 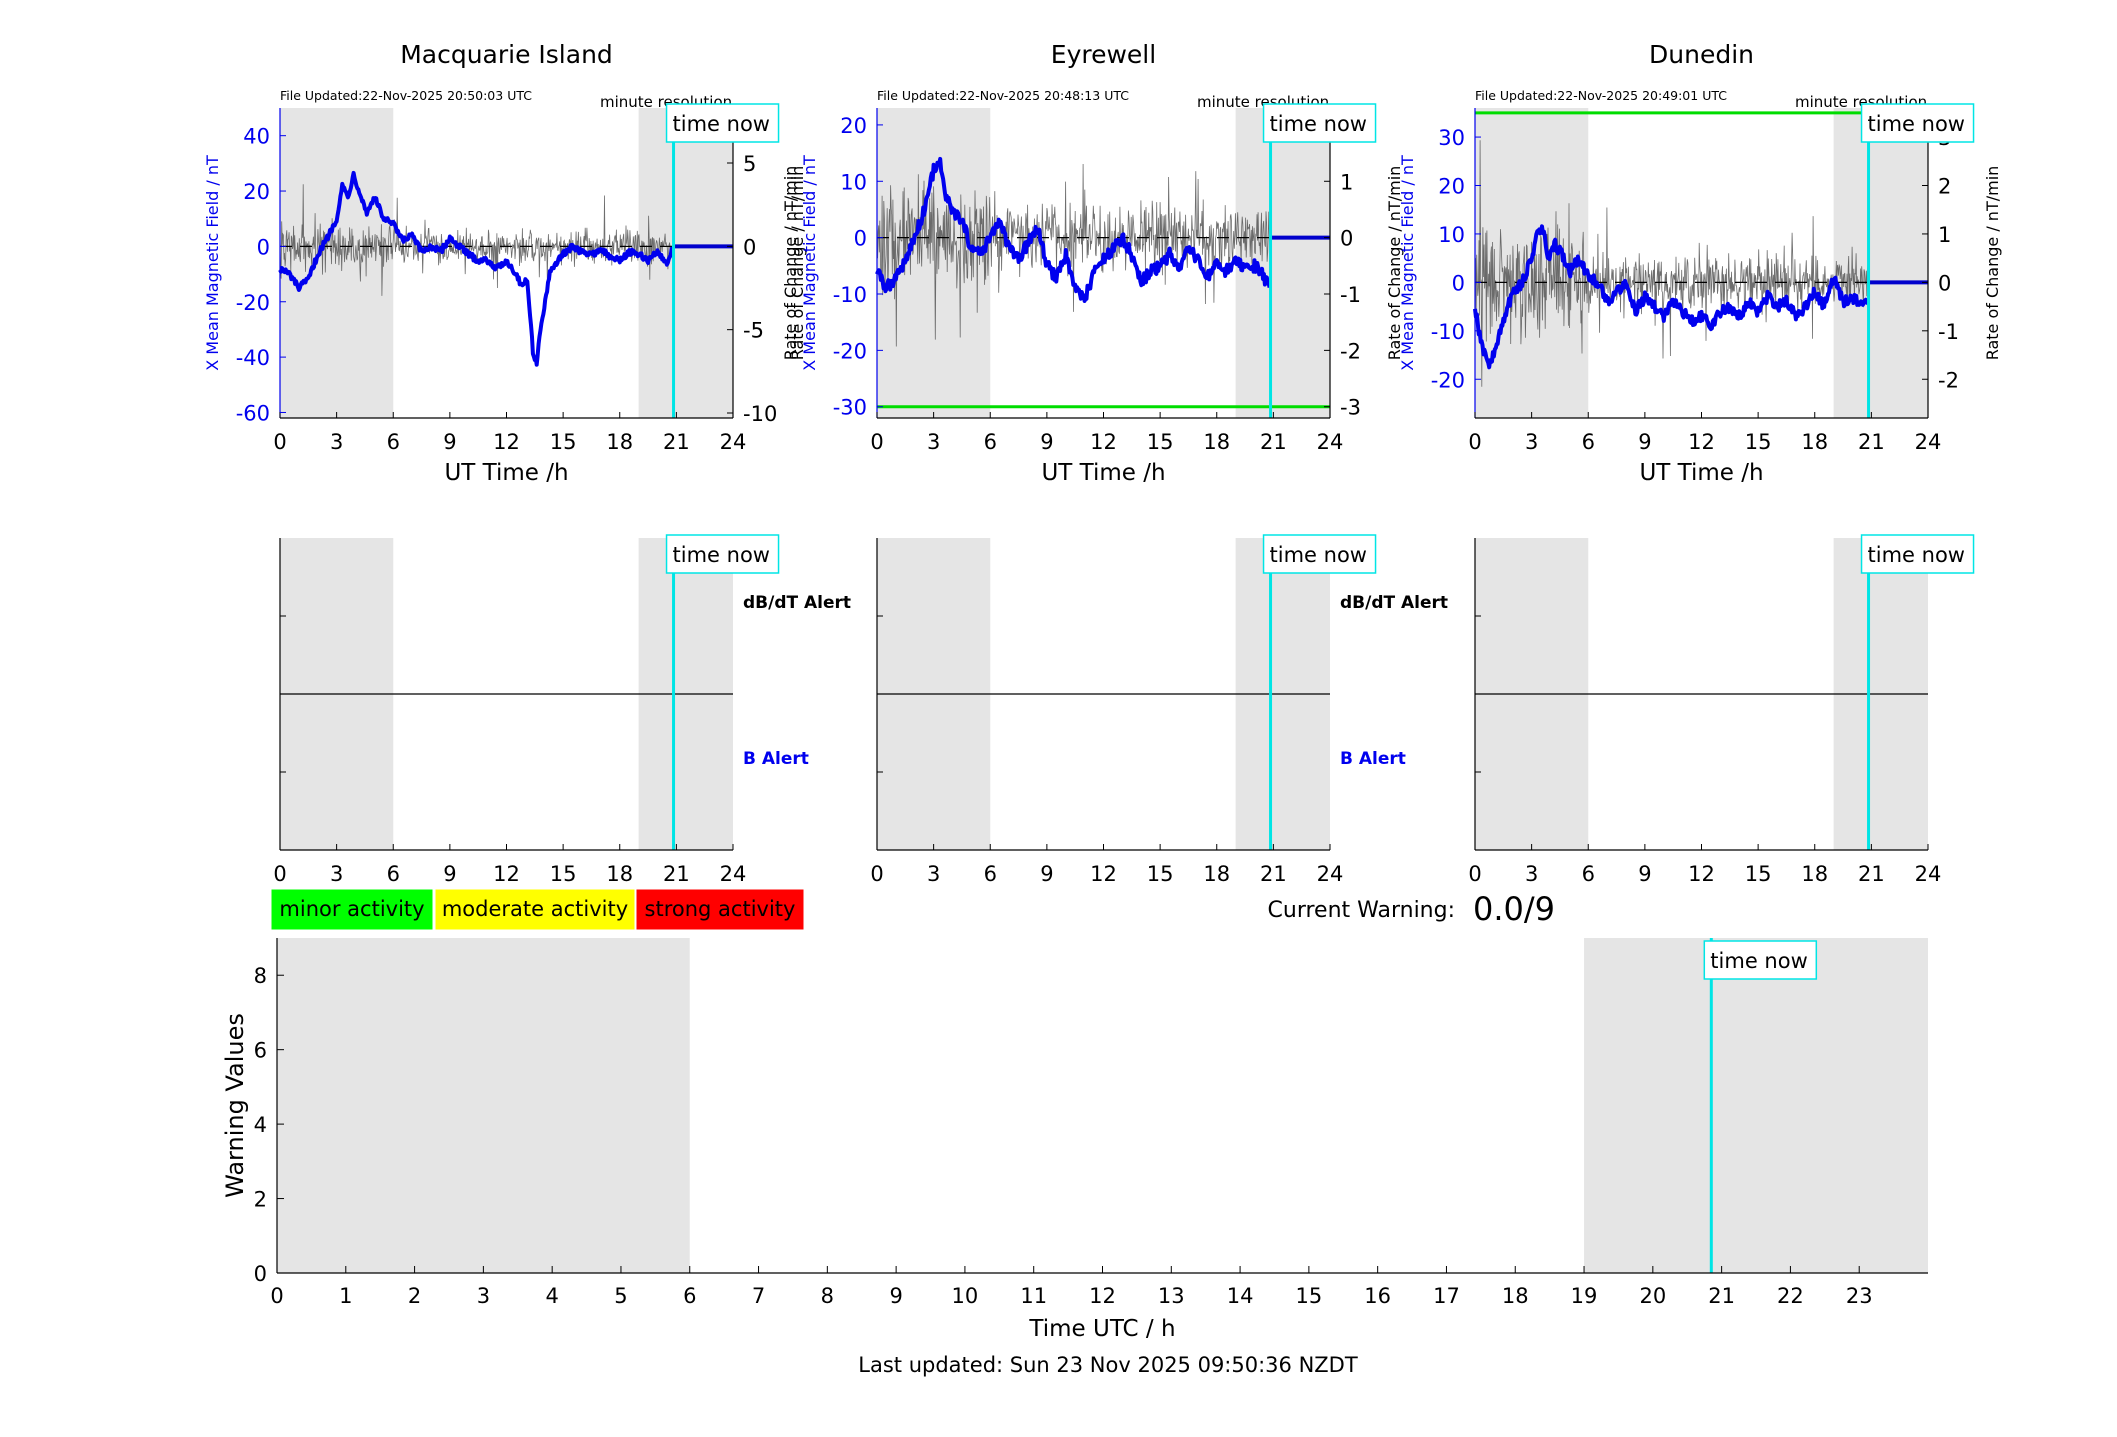 I want to click on y-tick-label: -60, so click(x=253, y=413).